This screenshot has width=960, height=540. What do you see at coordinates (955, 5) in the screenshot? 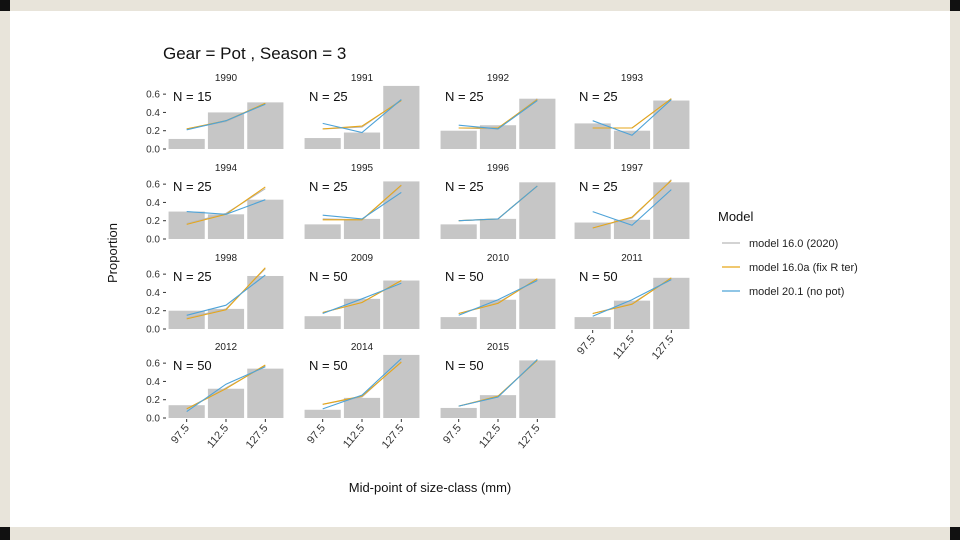
I see `corner-top-right` at bounding box center [955, 5].